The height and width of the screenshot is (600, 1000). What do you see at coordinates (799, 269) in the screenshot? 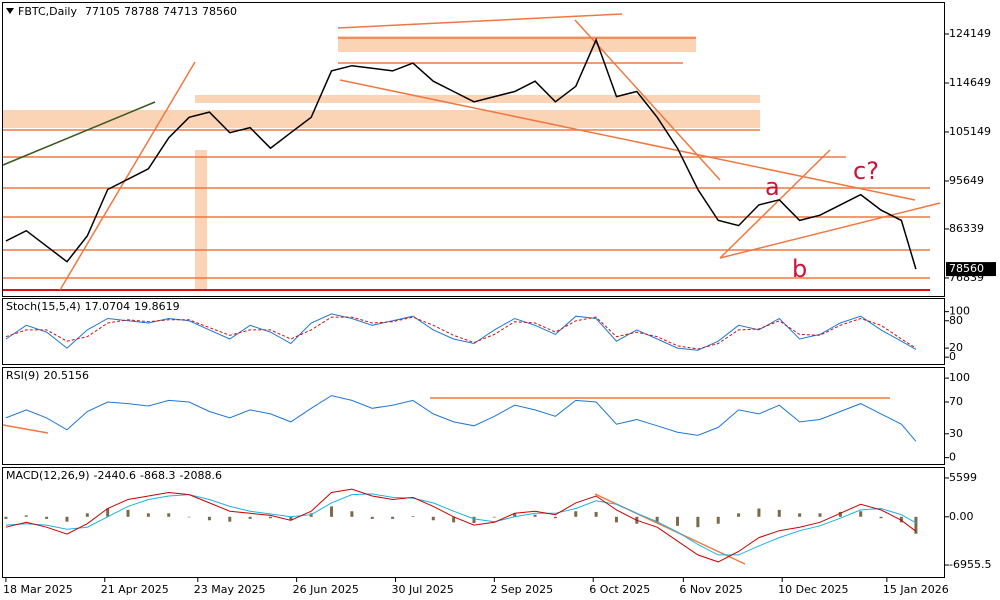
I see `annotation: b` at bounding box center [799, 269].